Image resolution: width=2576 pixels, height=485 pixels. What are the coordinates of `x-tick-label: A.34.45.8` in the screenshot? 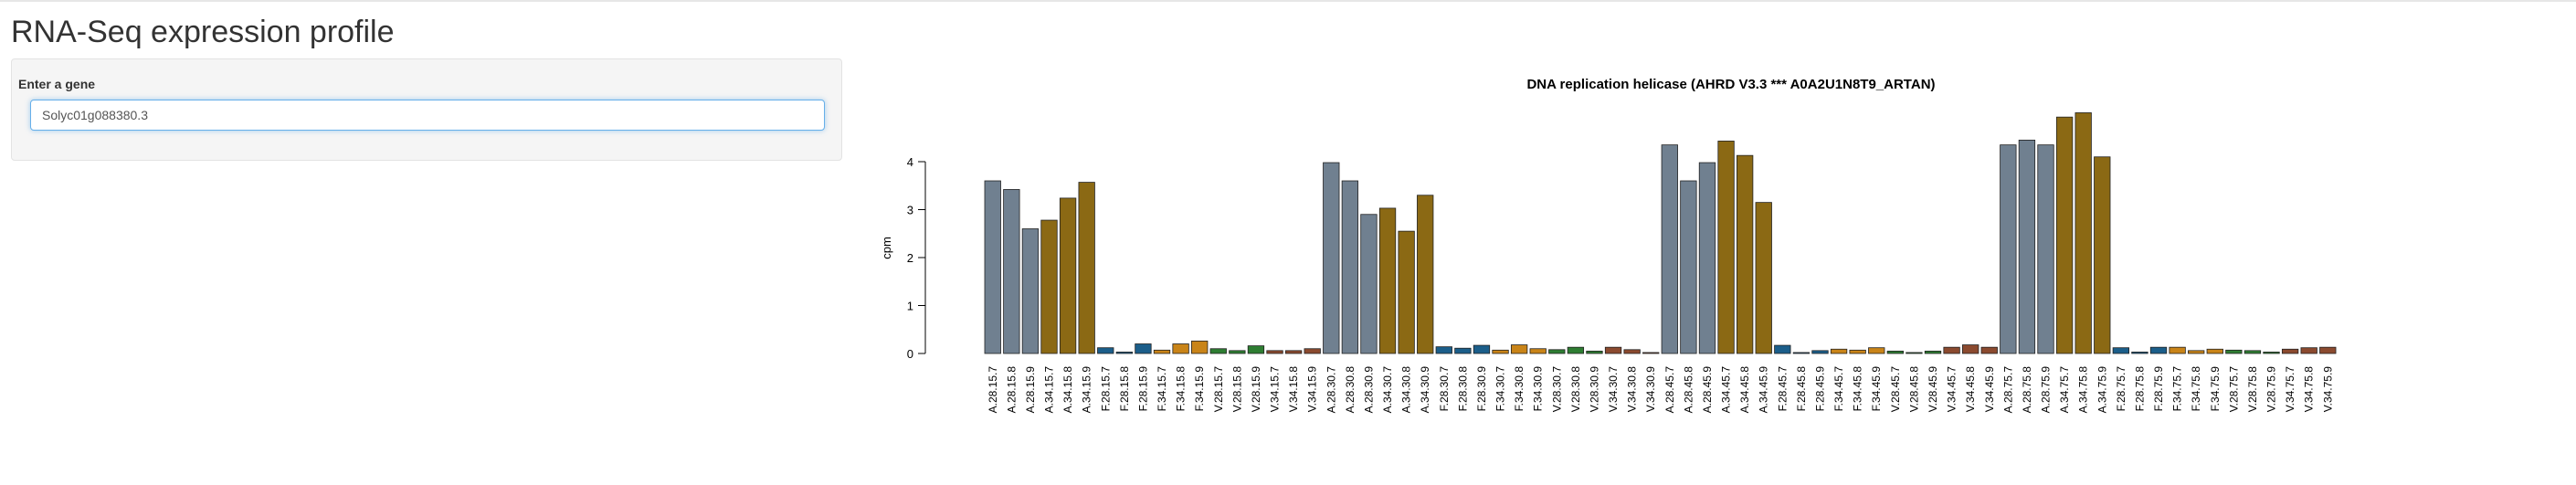 It's located at (1744, 390).